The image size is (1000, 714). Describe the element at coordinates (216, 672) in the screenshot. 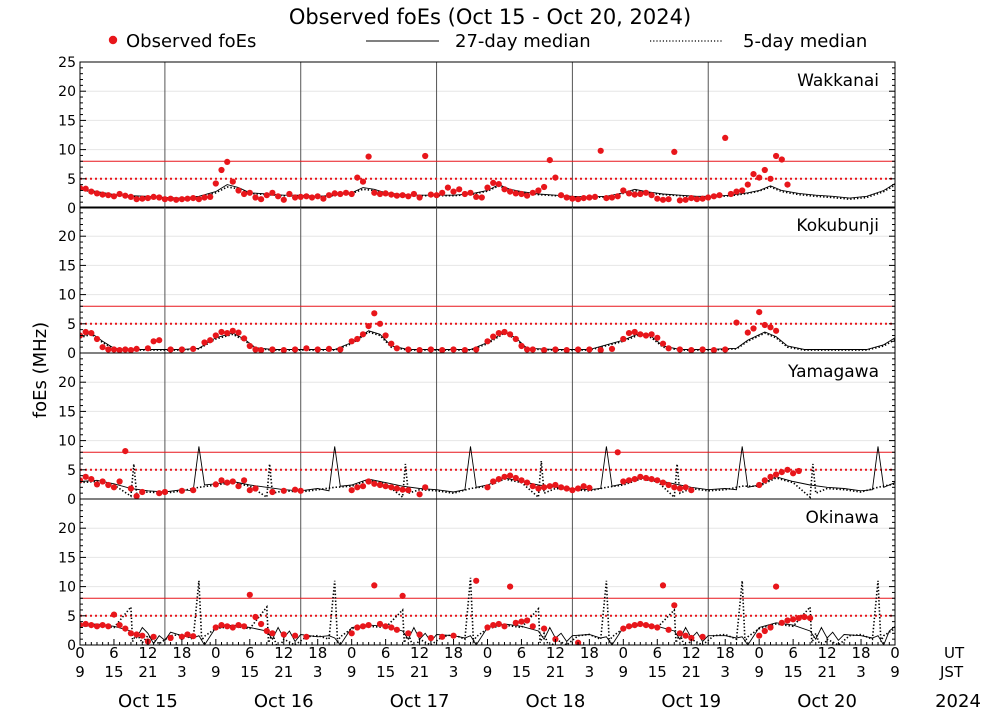

I see `x-tick-label-jst: 9` at that location.